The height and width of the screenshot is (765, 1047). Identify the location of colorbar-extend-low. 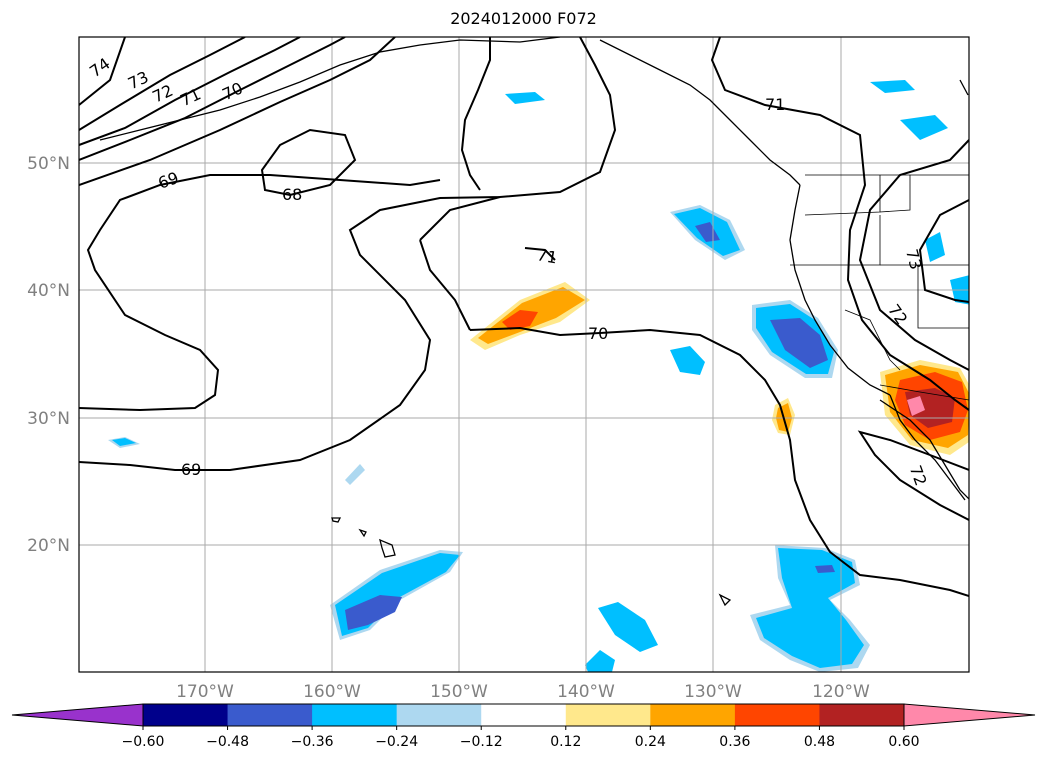
(77, 715).